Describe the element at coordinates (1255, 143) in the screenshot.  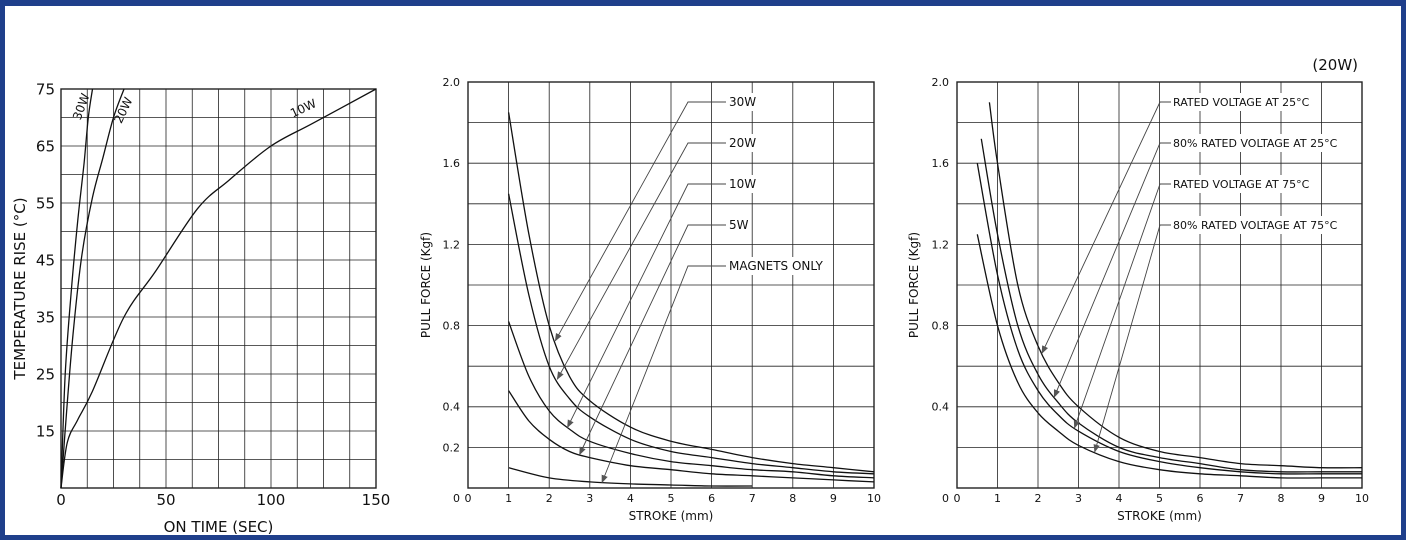
I see `series-label: 80% RATED VOLTAGE AT 25°C` at that location.